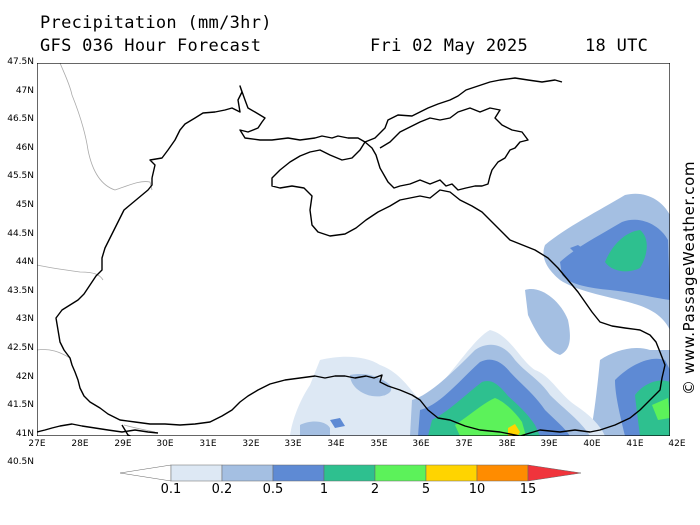 This screenshot has height=525, width=700. Describe the element at coordinates (24, 148) in the screenshot. I see `lat-label: 46N` at that location.